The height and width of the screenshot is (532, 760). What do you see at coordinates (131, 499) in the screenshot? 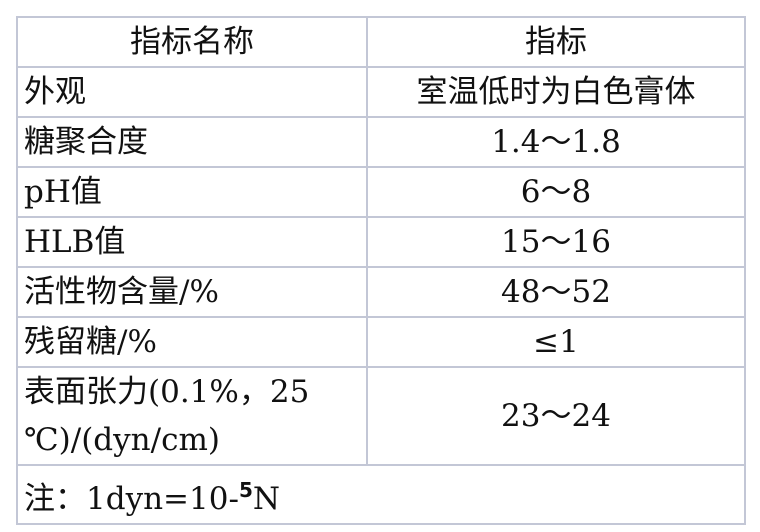
I see `note-prefix: 注：1dyn=10-` at bounding box center [131, 499].